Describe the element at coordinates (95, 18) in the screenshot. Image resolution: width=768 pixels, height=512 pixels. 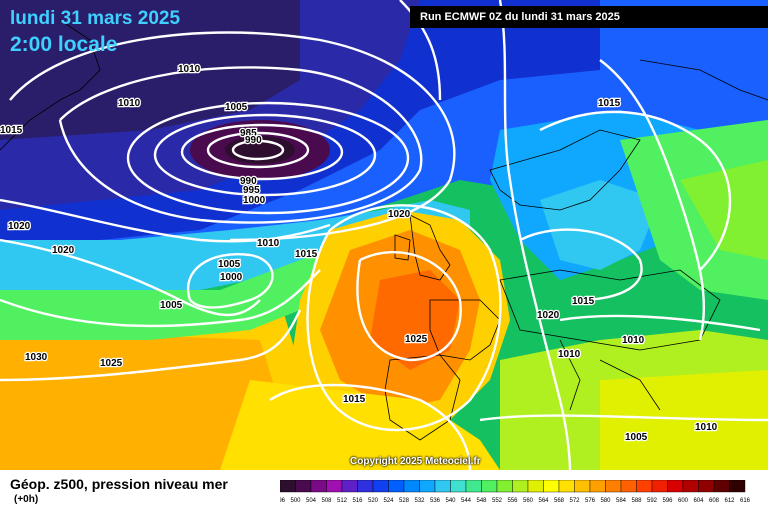
I see `date-title: lundi 31 mars 2025` at that location.